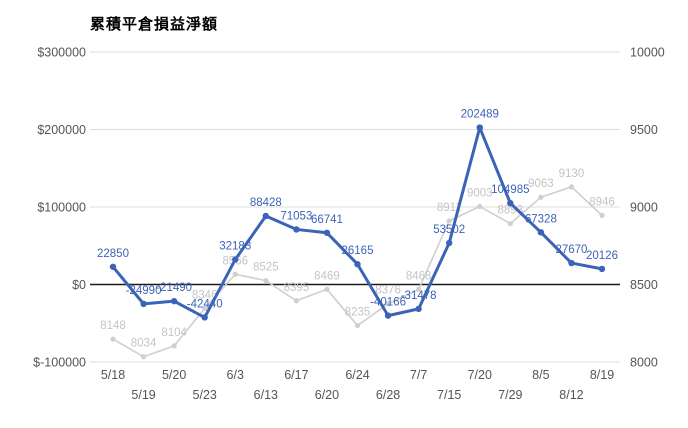  Describe the element at coordinates (419, 276) in the screenshot. I see `data-label-index-level: 8468` at that location.